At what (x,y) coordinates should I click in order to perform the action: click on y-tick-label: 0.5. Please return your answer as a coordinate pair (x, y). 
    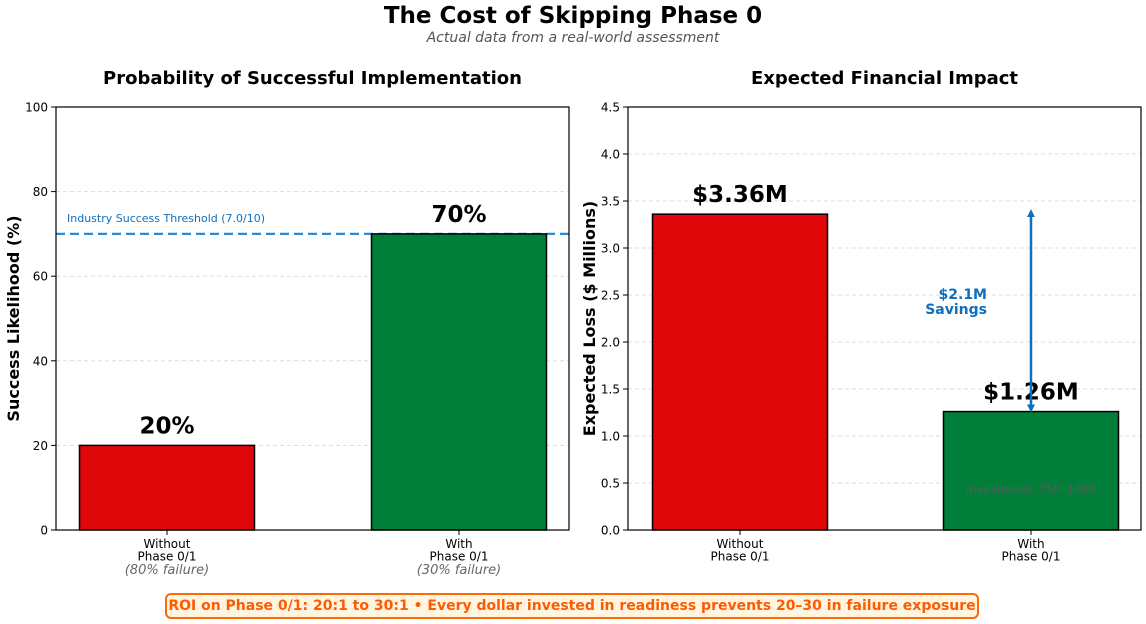
    Looking at the image, I should click on (610, 484).